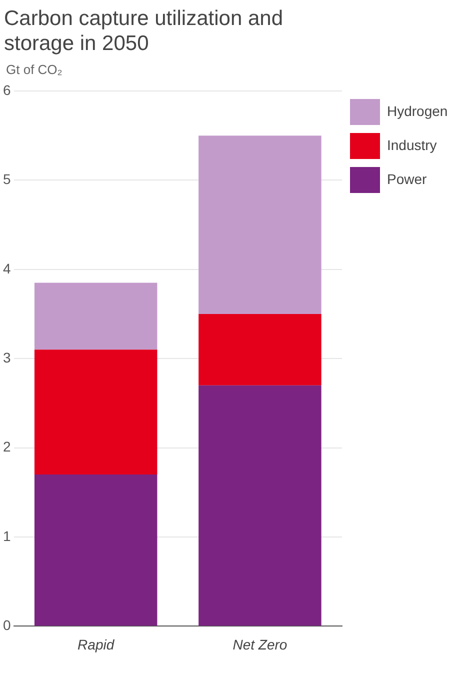 The image size is (458, 675). Describe the element at coordinates (412, 144) in the screenshot. I see `legend-label: Industry` at that location.